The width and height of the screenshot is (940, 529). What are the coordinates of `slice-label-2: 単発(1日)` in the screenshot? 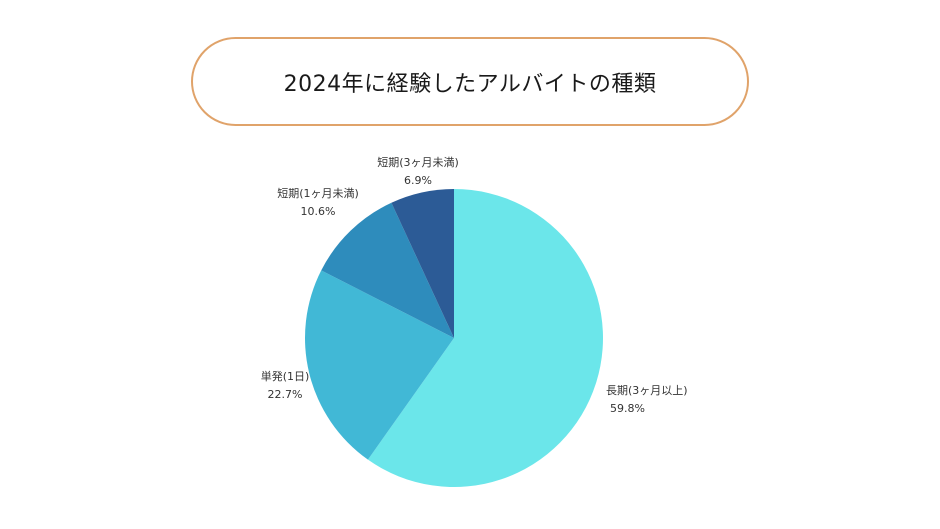 It's located at (285, 376).